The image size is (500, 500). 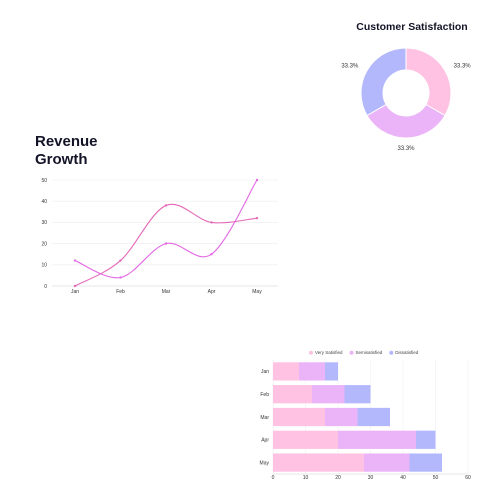 What do you see at coordinates (412, 27) in the screenshot?
I see `pie-chart-title: Customer Satisfaction` at bounding box center [412, 27].